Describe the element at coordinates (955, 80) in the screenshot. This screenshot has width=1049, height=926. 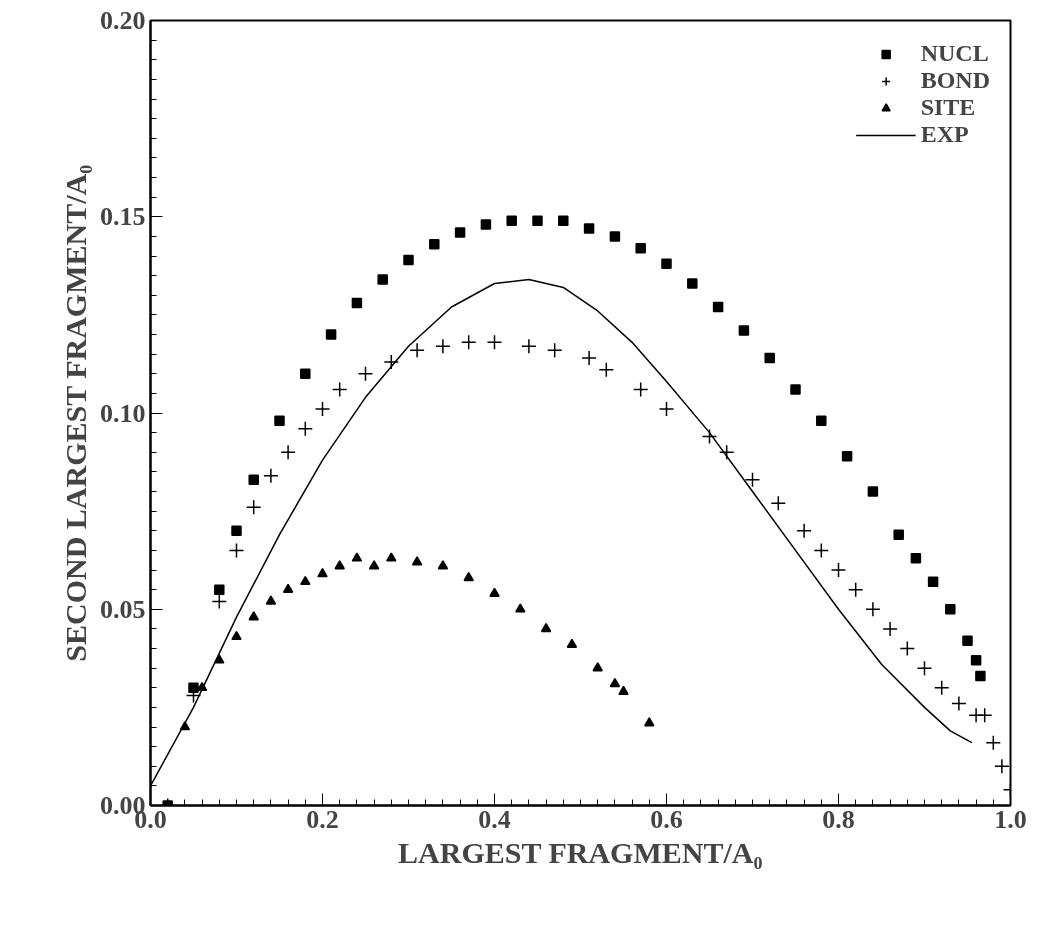
I see `legend-label: BOND` at that location.